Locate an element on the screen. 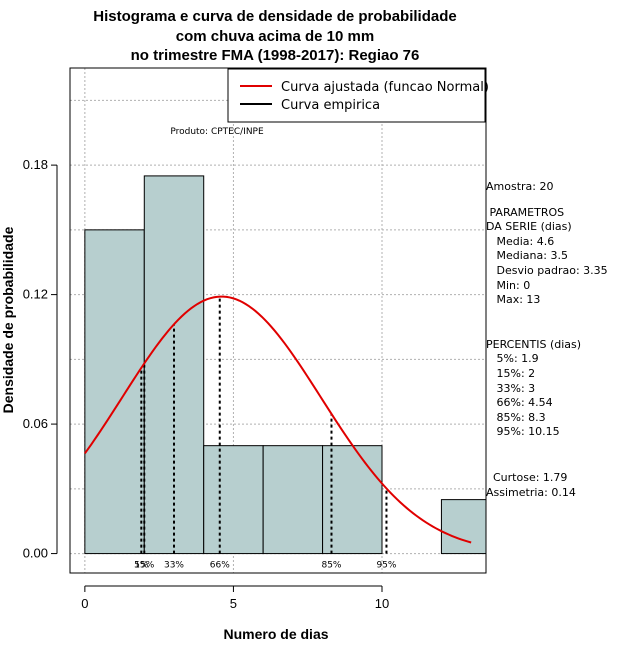  percentile-label-3: 66% is located at coordinates (220, 566).